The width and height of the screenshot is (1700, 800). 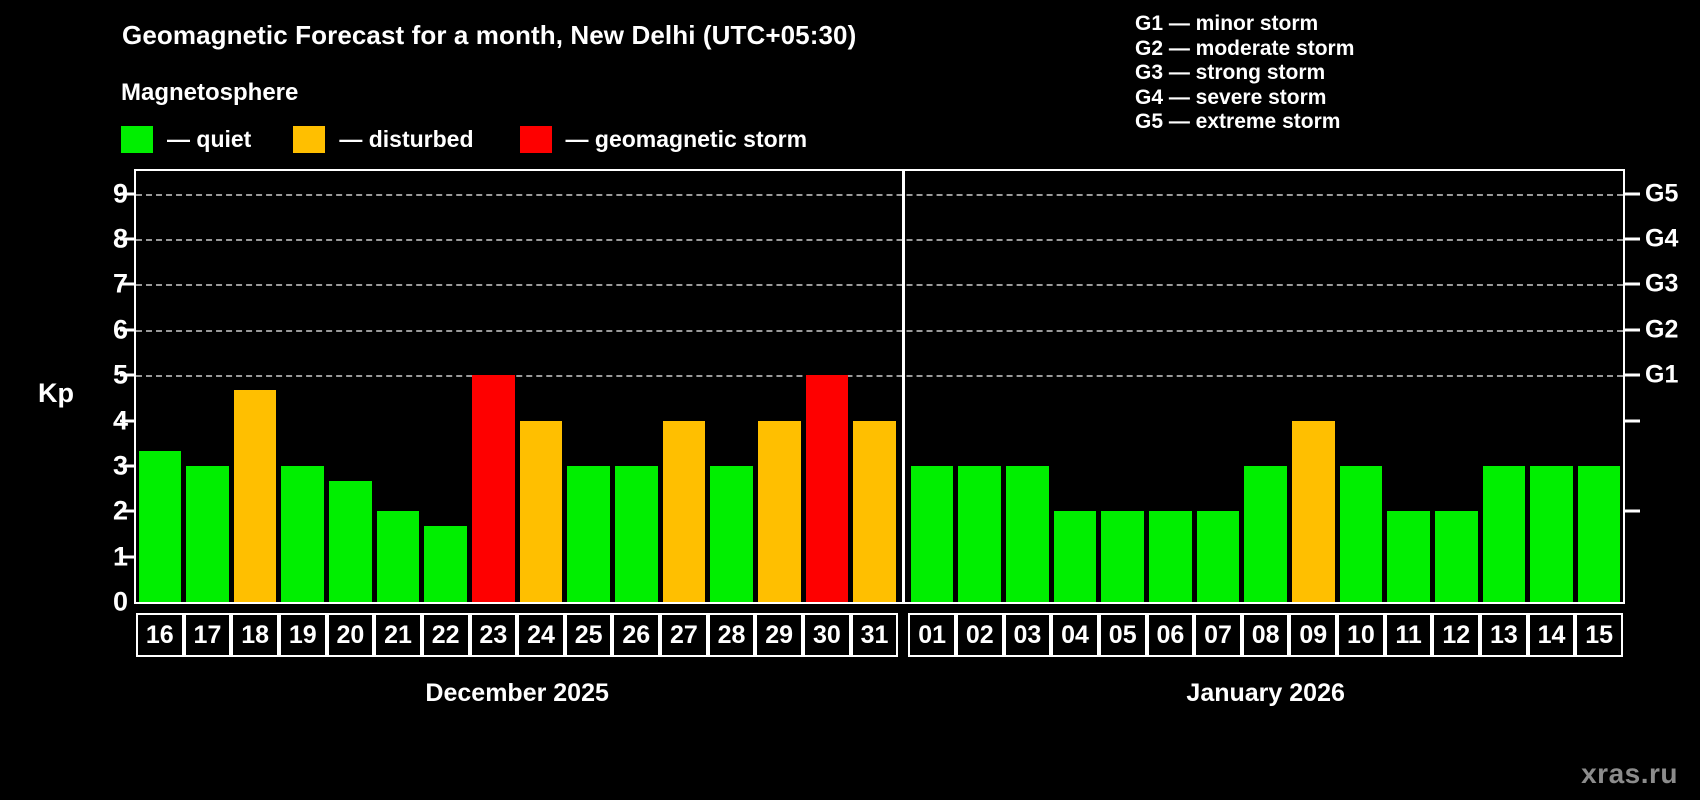 What do you see at coordinates (445, 635) in the screenshot?
I see `date-label-22: 22` at bounding box center [445, 635].